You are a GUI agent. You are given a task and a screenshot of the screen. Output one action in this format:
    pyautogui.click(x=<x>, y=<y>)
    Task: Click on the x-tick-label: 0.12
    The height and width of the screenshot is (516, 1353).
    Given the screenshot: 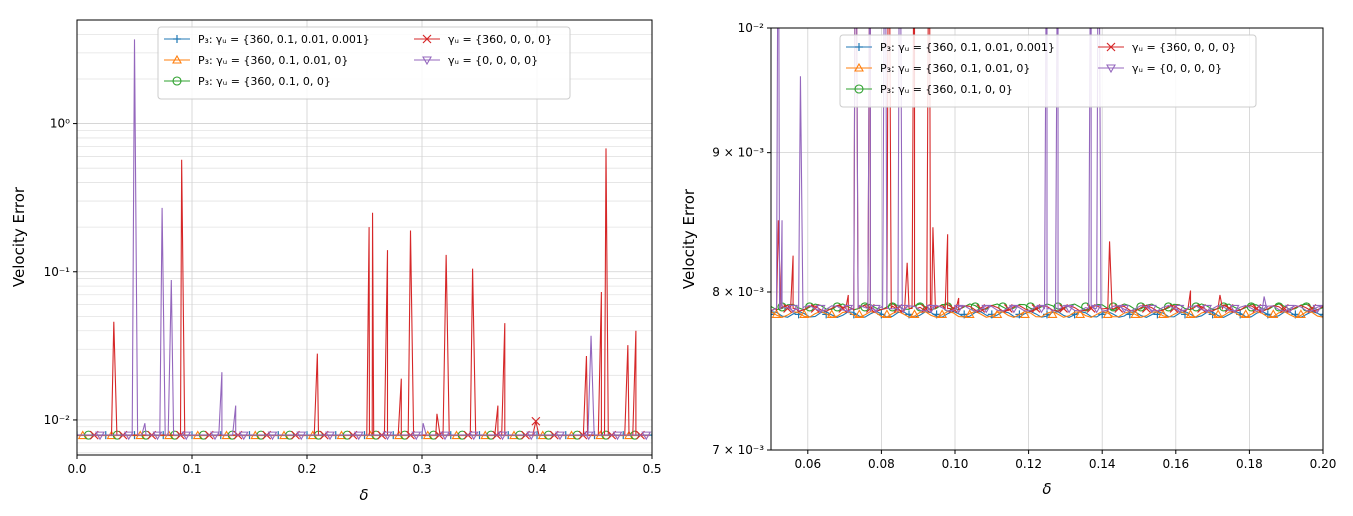 What is the action you would take?
    pyautogui.click(x=1028, y=464)
    